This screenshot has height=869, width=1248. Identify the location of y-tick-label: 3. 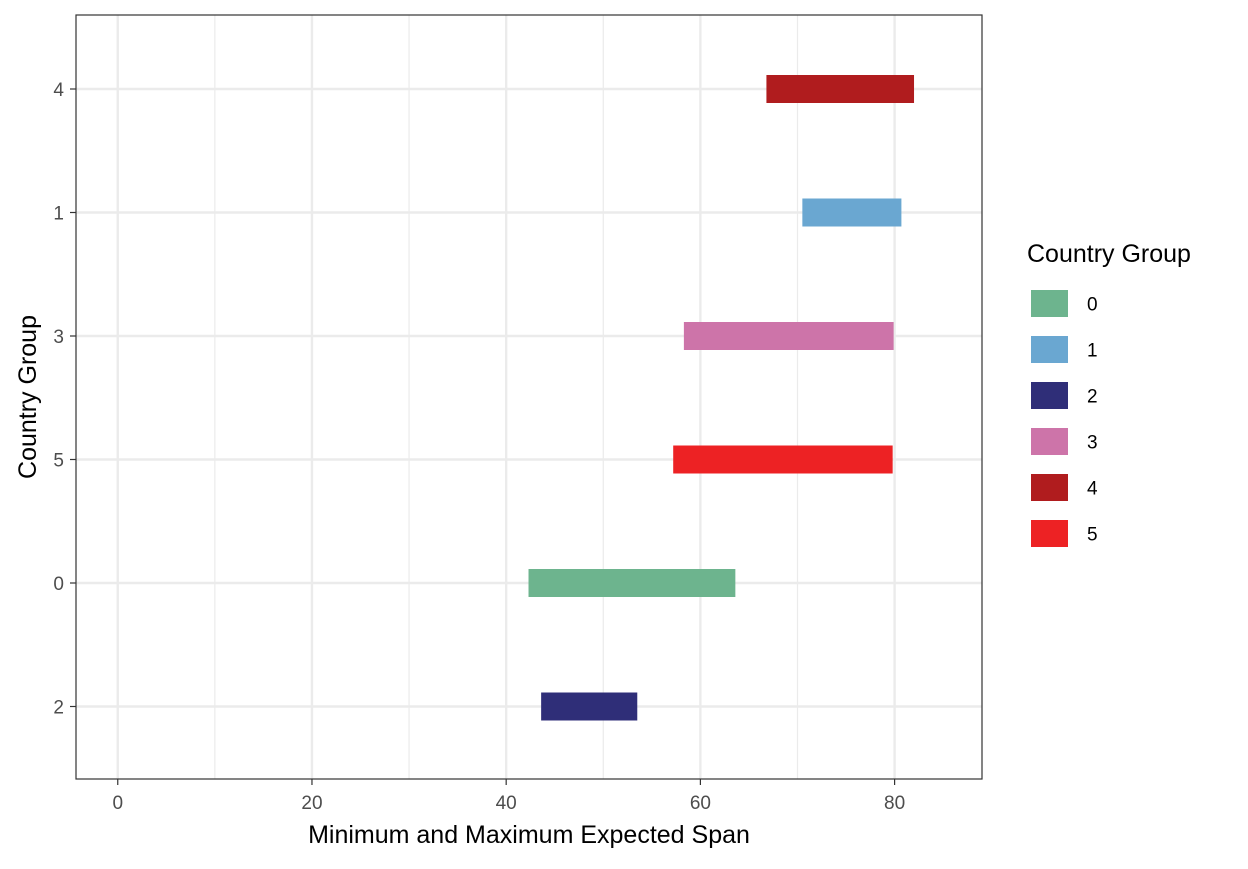
(58, 337).